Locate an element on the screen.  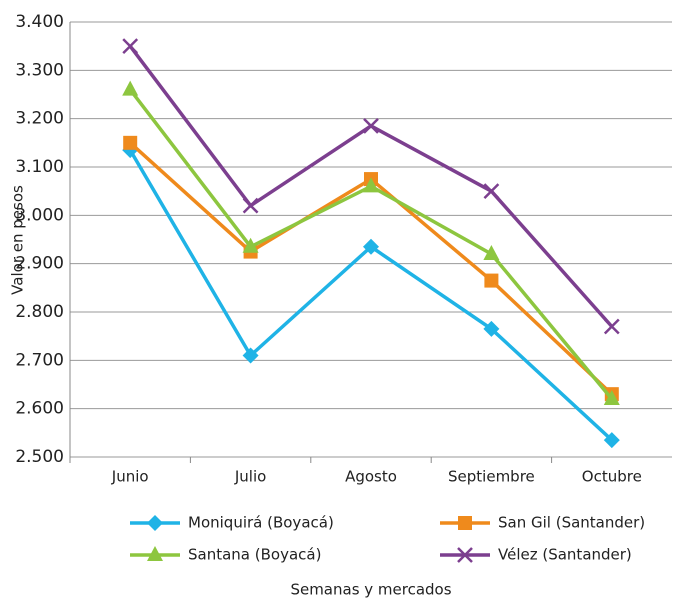
y-tick-label: 2.700 is located at coordinates (39, 360).